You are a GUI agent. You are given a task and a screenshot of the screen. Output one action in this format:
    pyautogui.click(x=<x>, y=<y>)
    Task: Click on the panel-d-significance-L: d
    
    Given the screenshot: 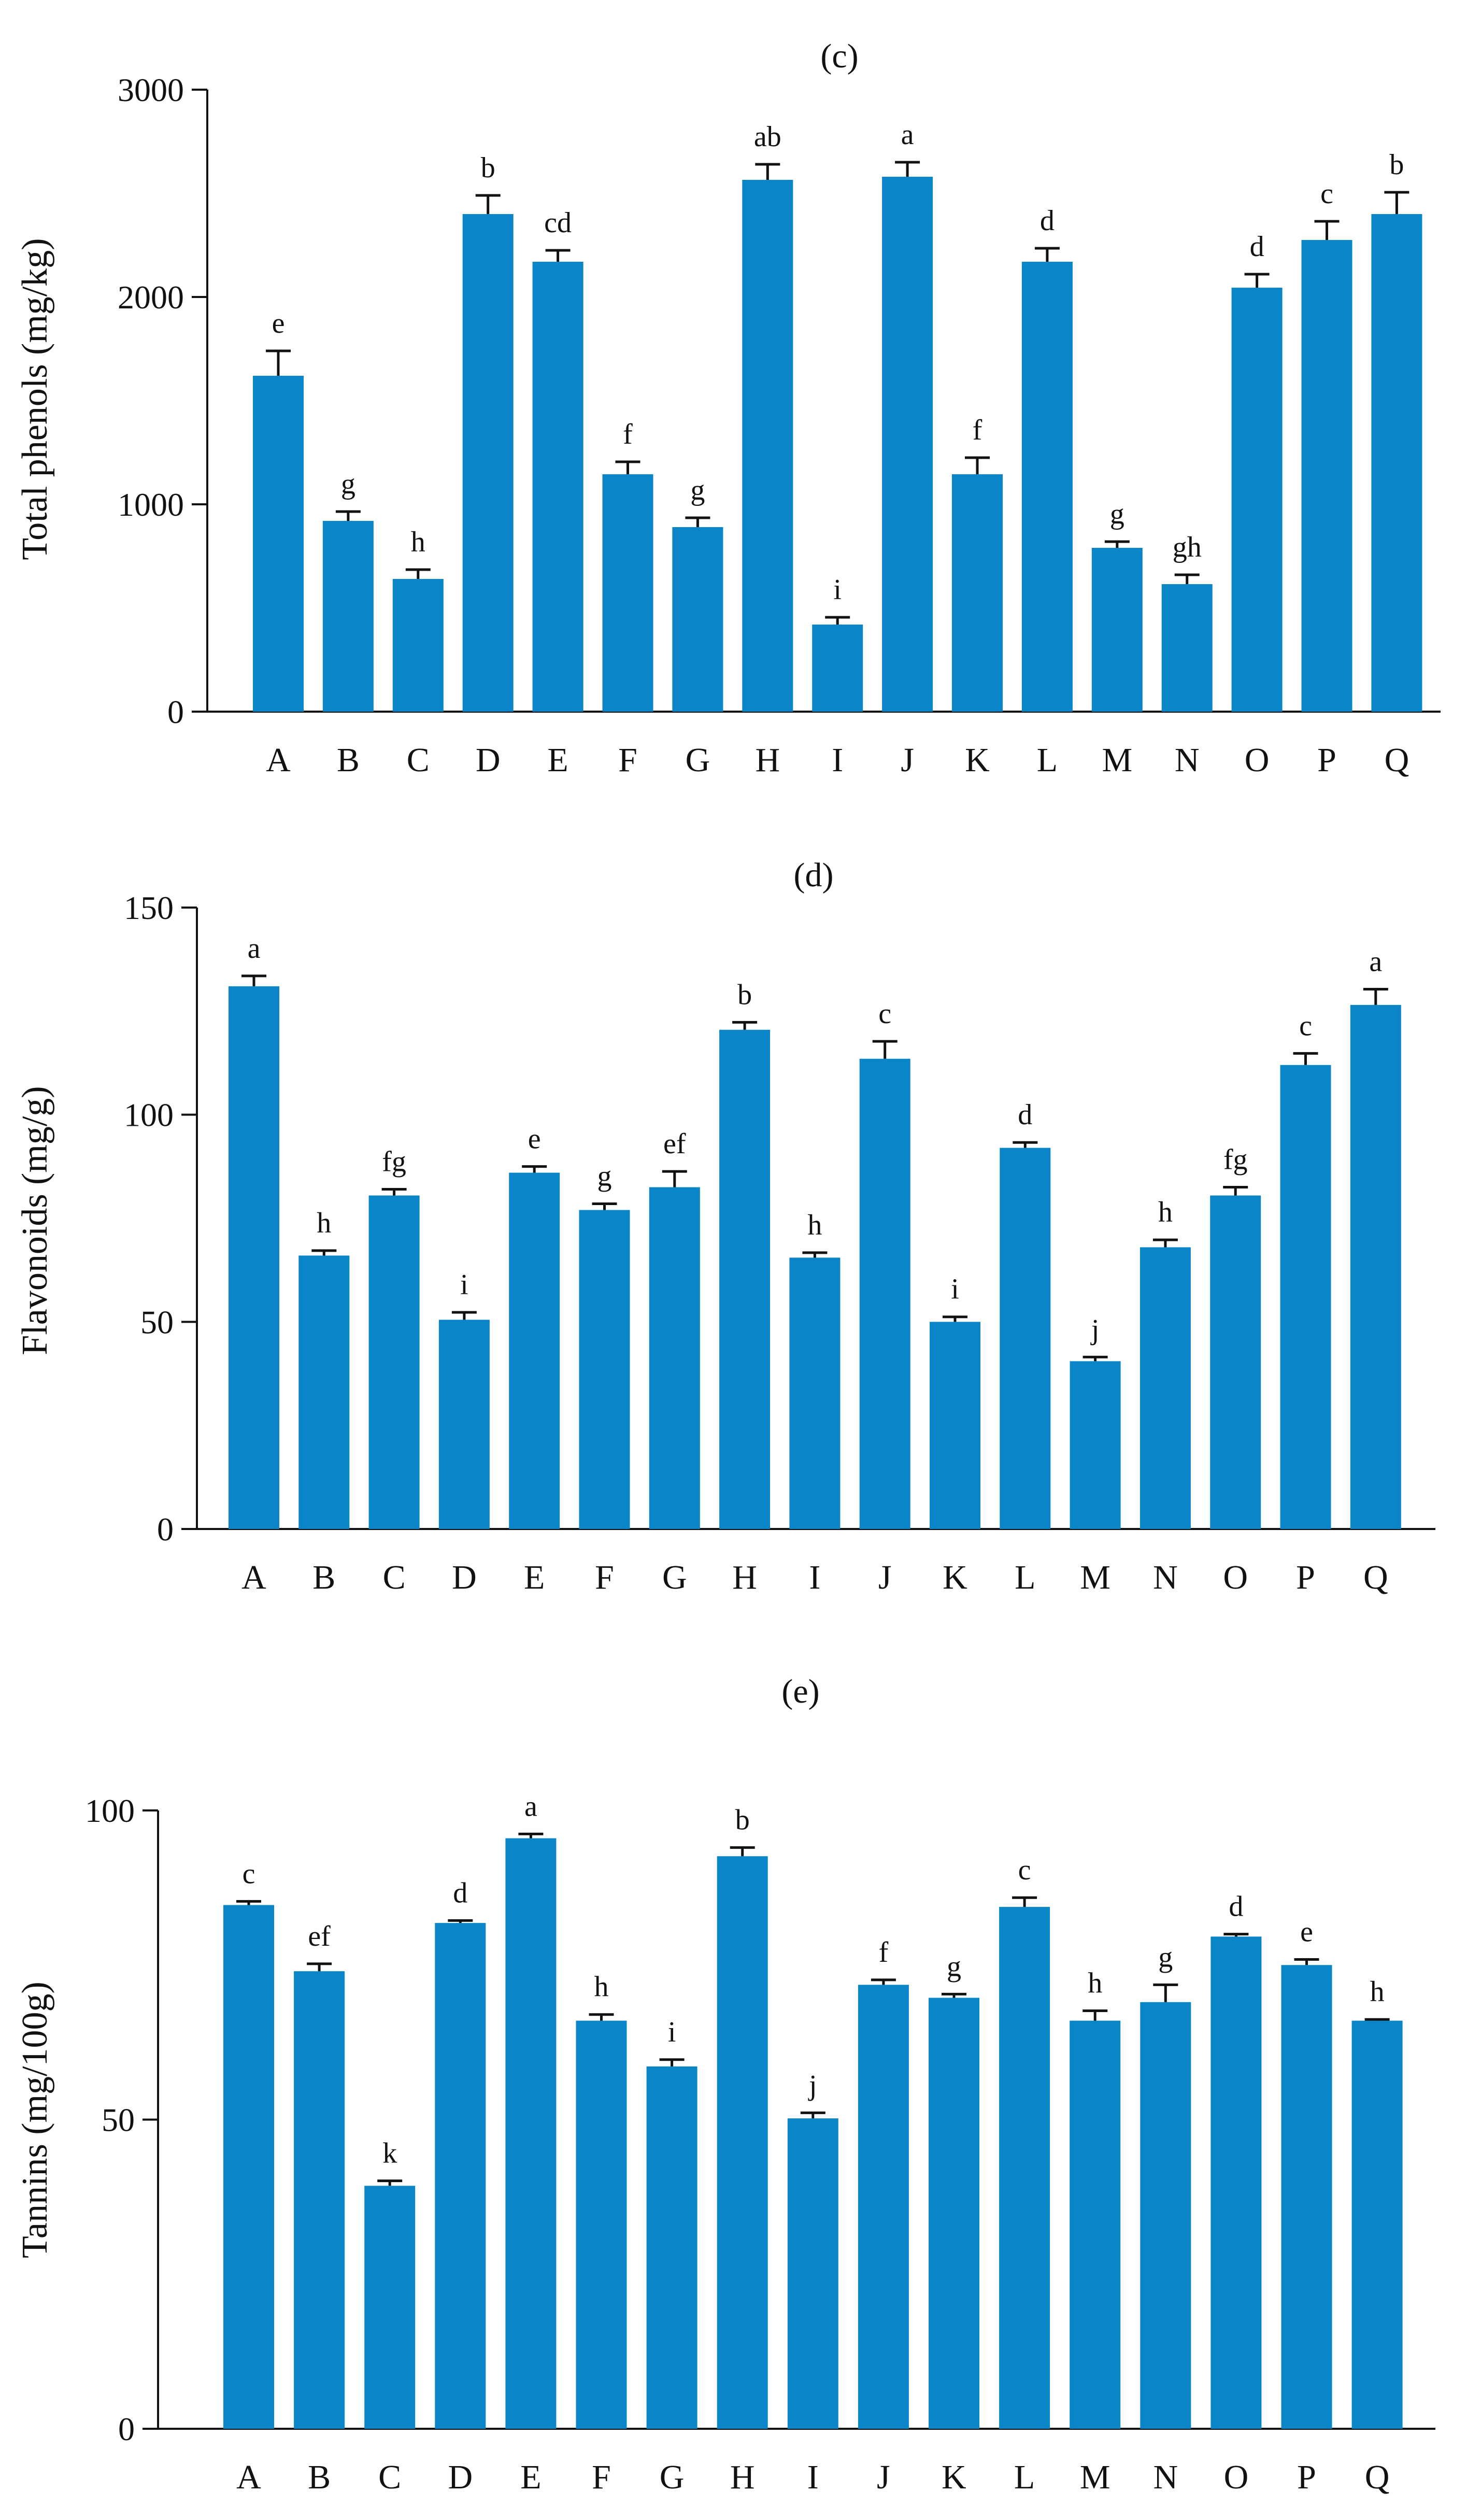 What is the action you would take?
    pyautogui.click(x=1025, y=1115)
    